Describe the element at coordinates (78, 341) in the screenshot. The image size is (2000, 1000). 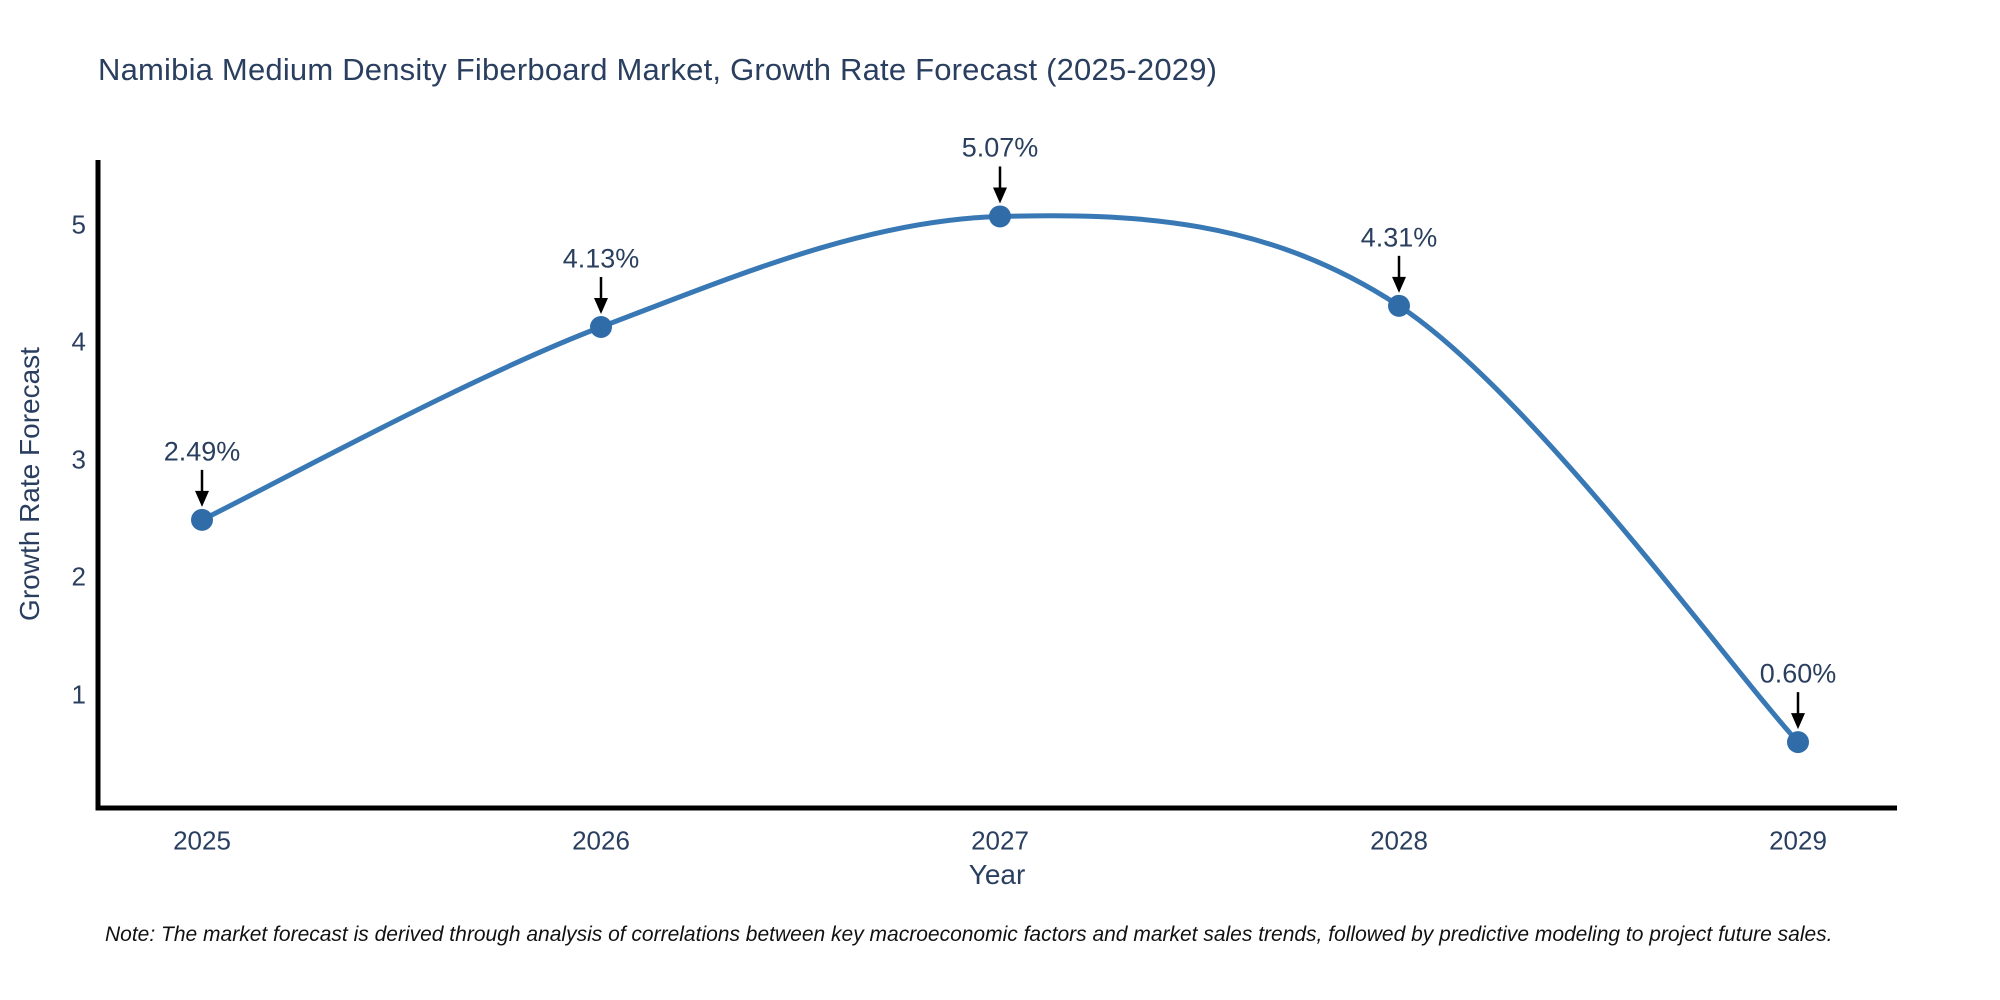
I see `y-tick-label: 4` at that location.